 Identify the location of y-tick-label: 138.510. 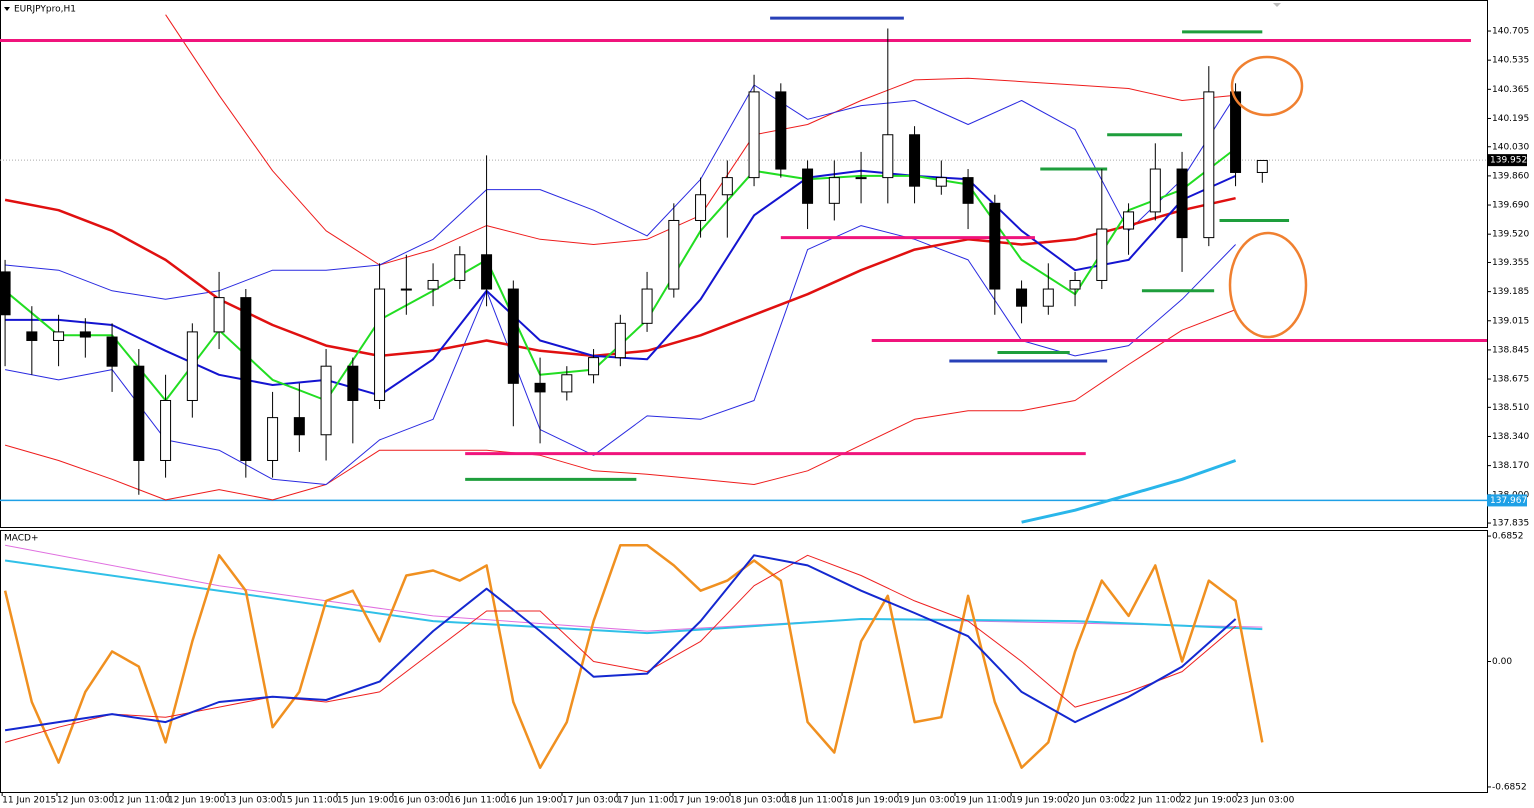
(1510, 408).